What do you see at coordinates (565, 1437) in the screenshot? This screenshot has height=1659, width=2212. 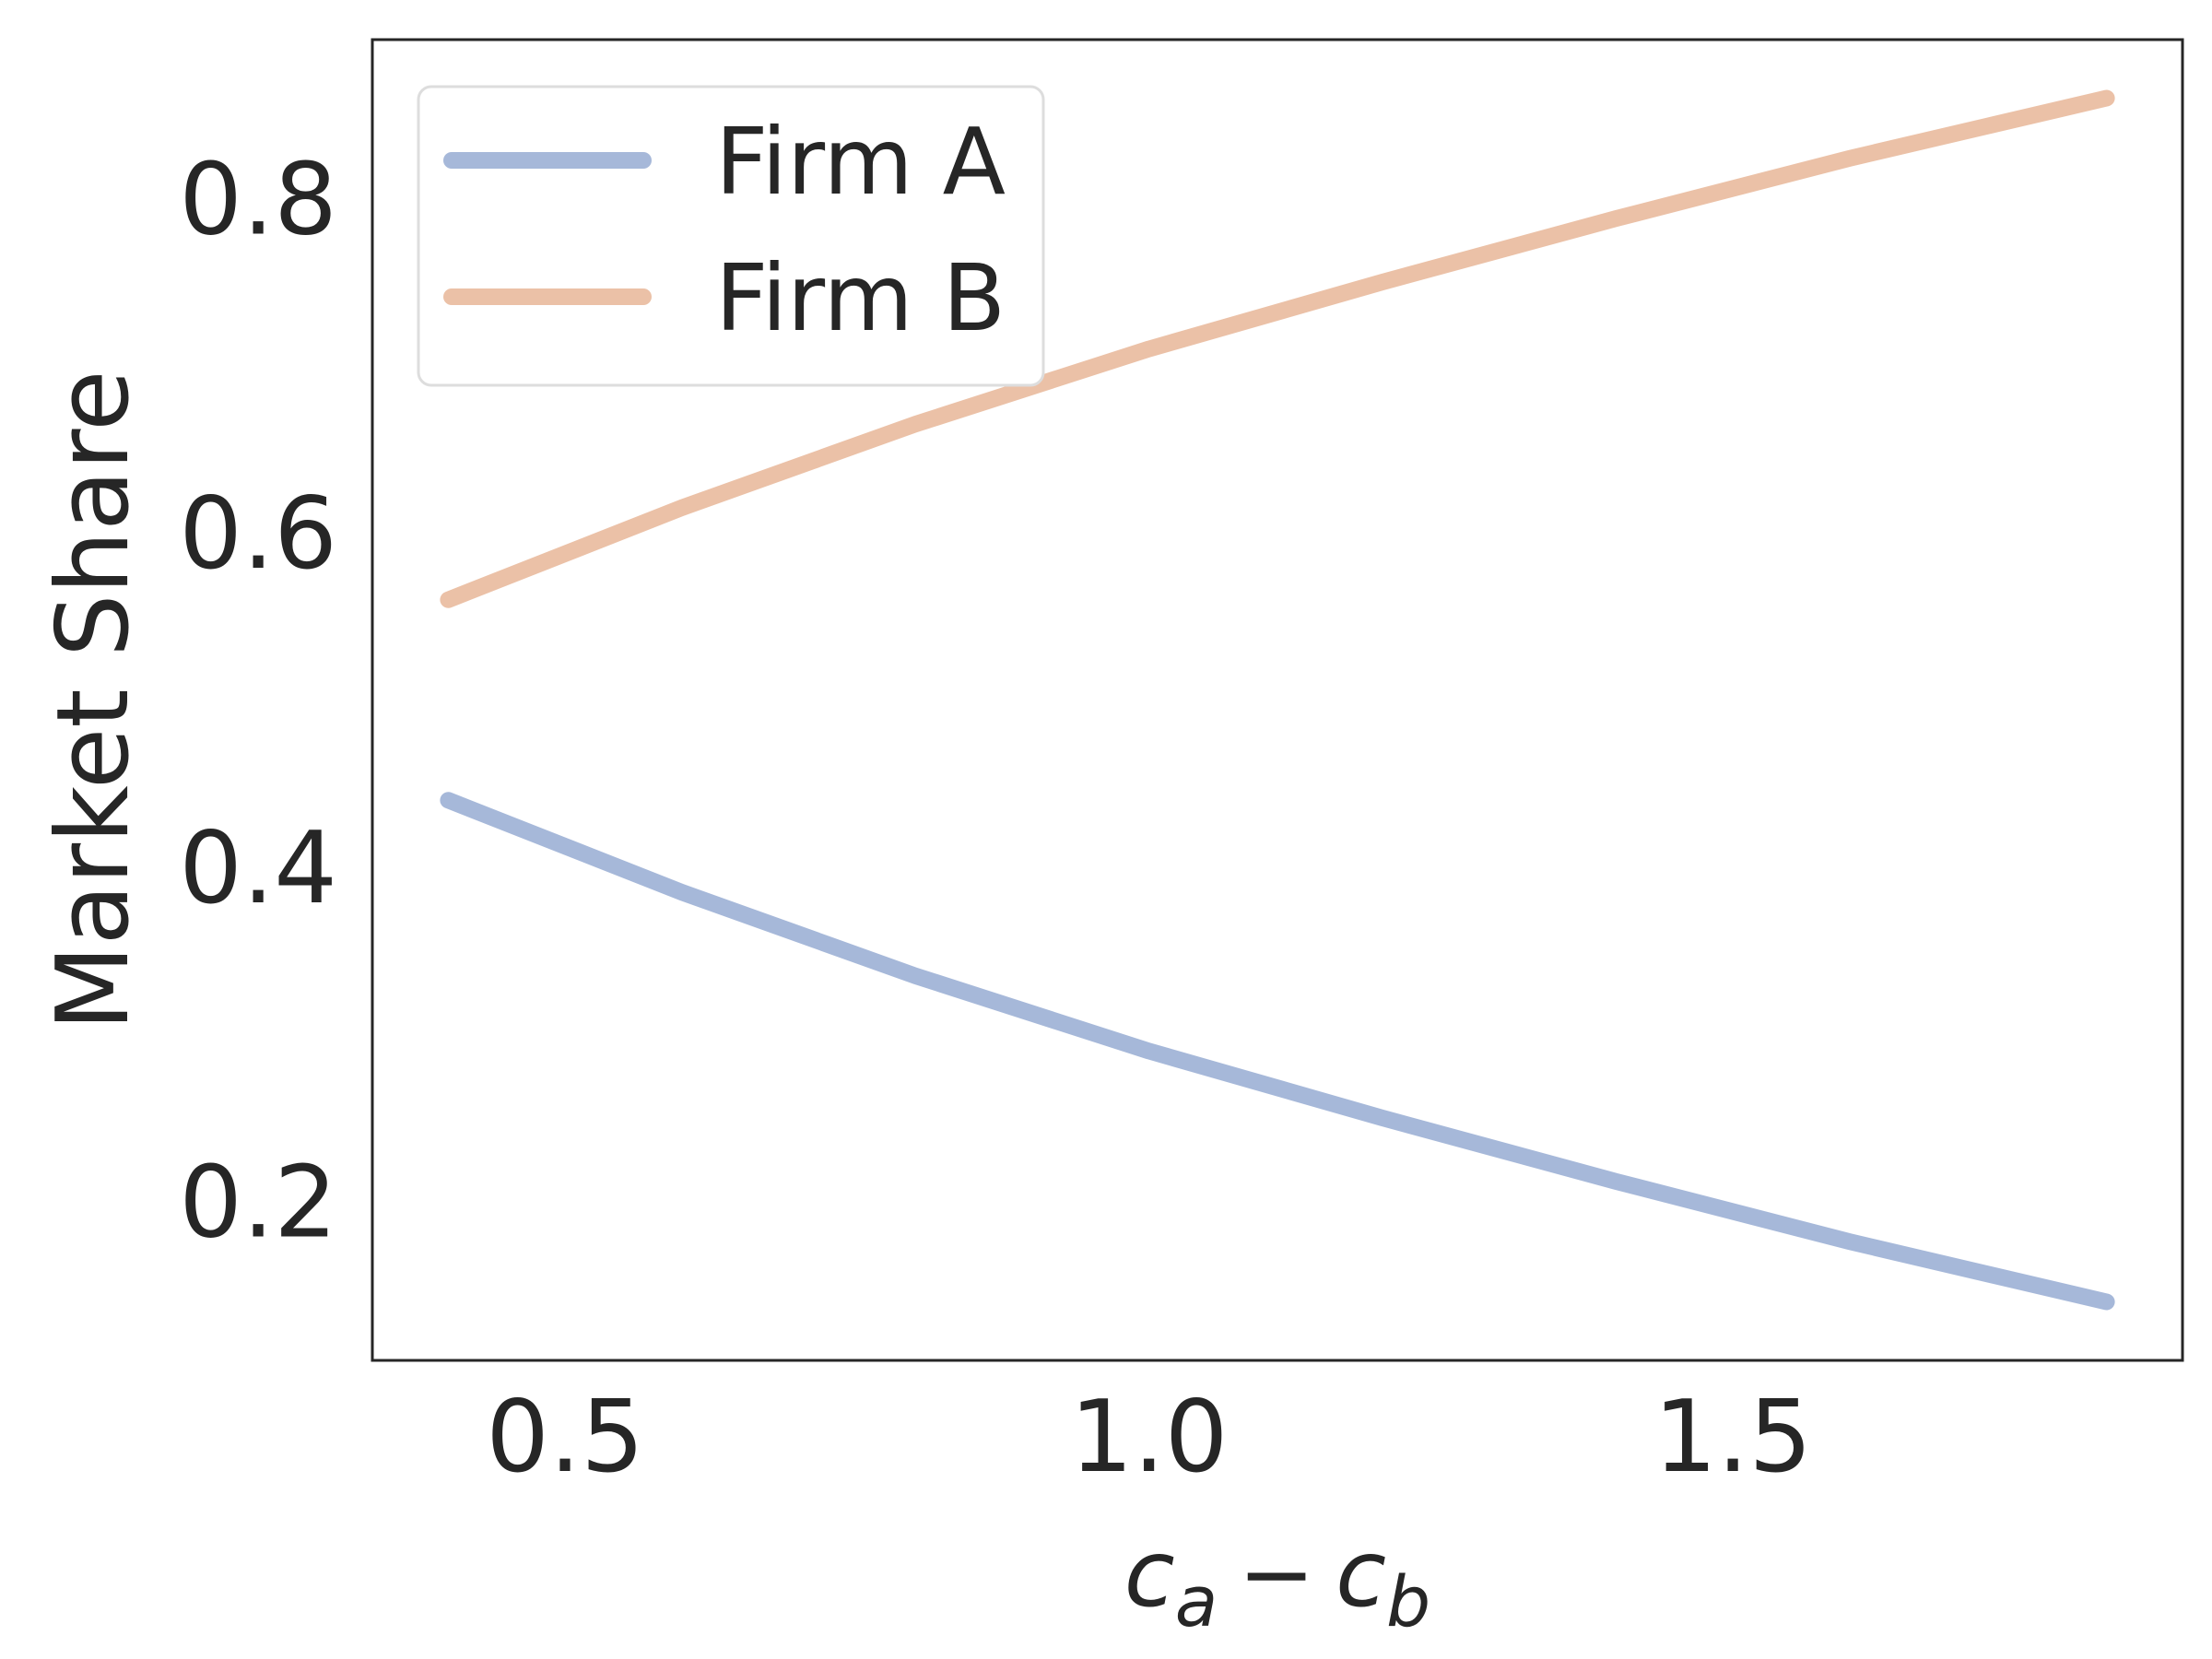 I see `x-tick-label: 0.5` at bounding box center [565, 1437].